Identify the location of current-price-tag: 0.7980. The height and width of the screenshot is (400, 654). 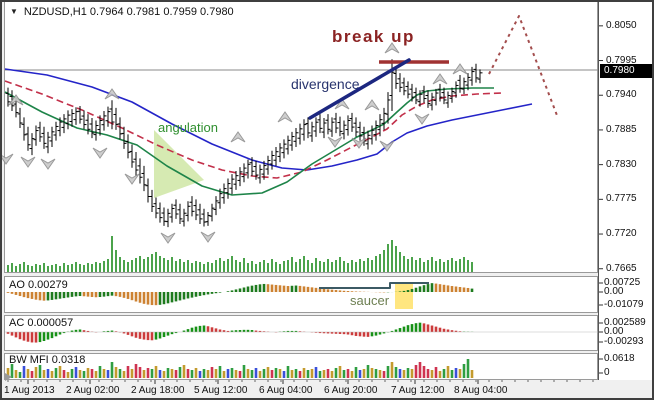
(626, 71).